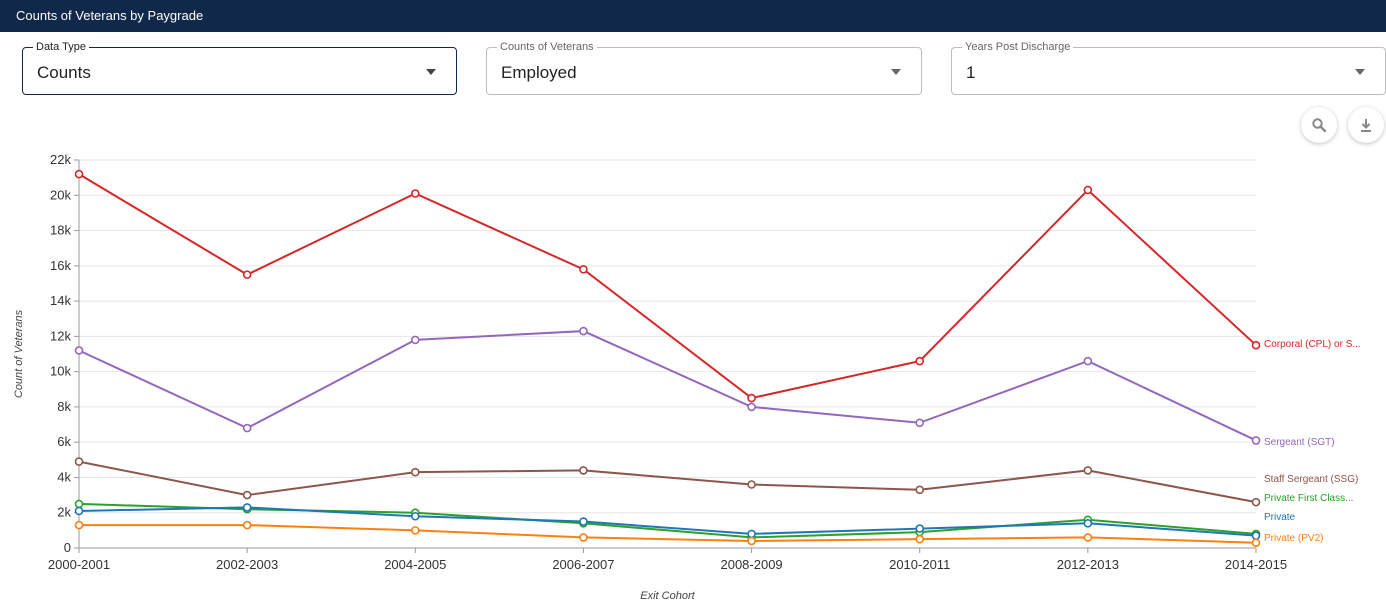 The image size is (1386, 611). What do you see at coordinates (60, 335) in the screenshot?
I see `y-tick-label: 12k` at bounding box center [60, 335].